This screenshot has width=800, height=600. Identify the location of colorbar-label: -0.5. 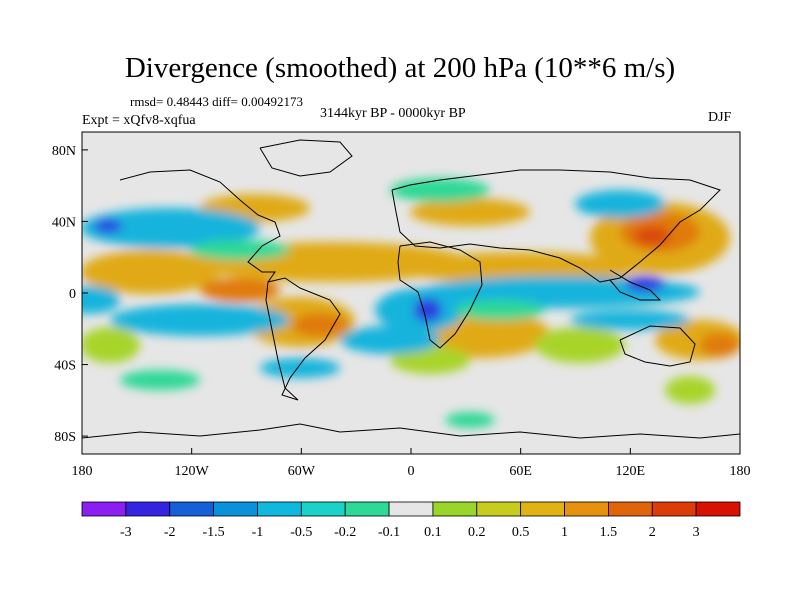
(301, 532).